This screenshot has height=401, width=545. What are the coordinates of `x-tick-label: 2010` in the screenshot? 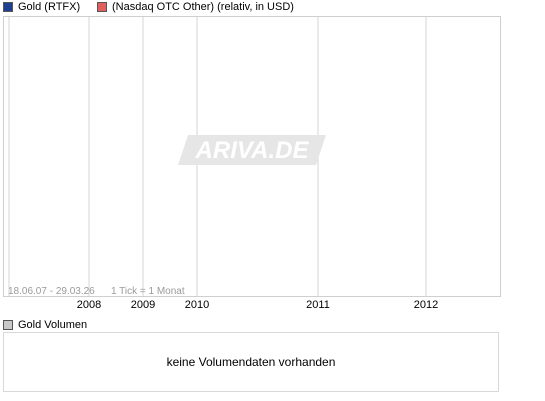 It's located at (197, 305).